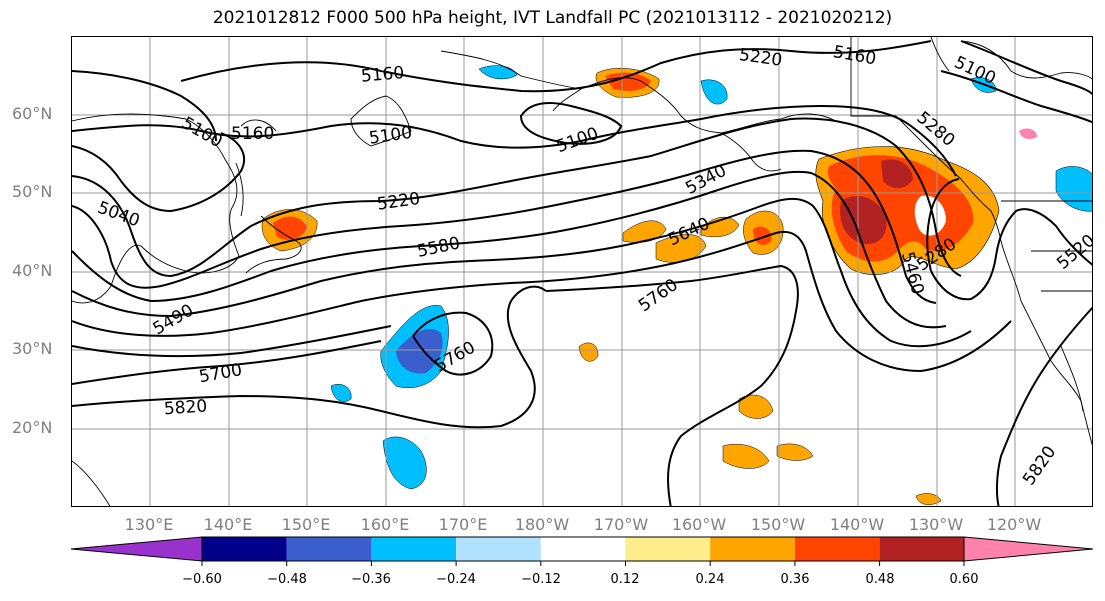  What do you see at coordinates (32, 348) in the screenshot?
I see `lat-label-30n: 30°N` at bounding box center [32, 348].